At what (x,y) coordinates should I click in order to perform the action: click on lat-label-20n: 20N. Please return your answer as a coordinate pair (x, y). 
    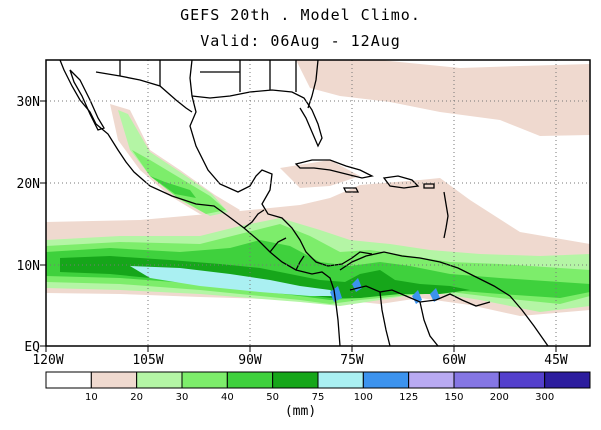
    Looking at the image, I should click on (28, 184).